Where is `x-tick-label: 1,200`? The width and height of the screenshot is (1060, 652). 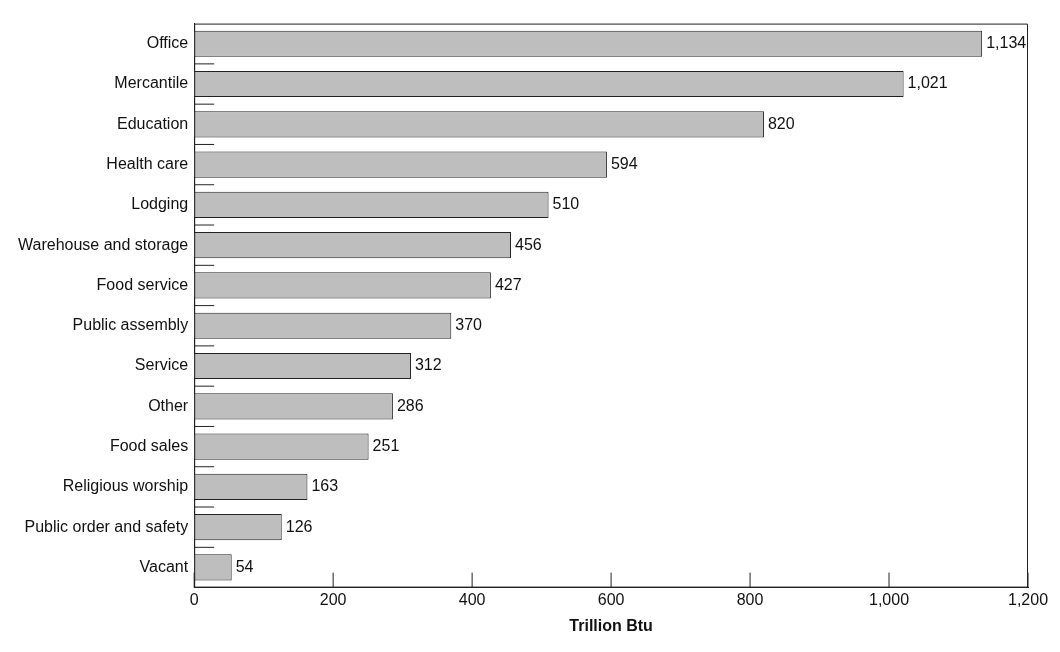
x-tick-label: 1,200 is located at coordinates (1028, 599).